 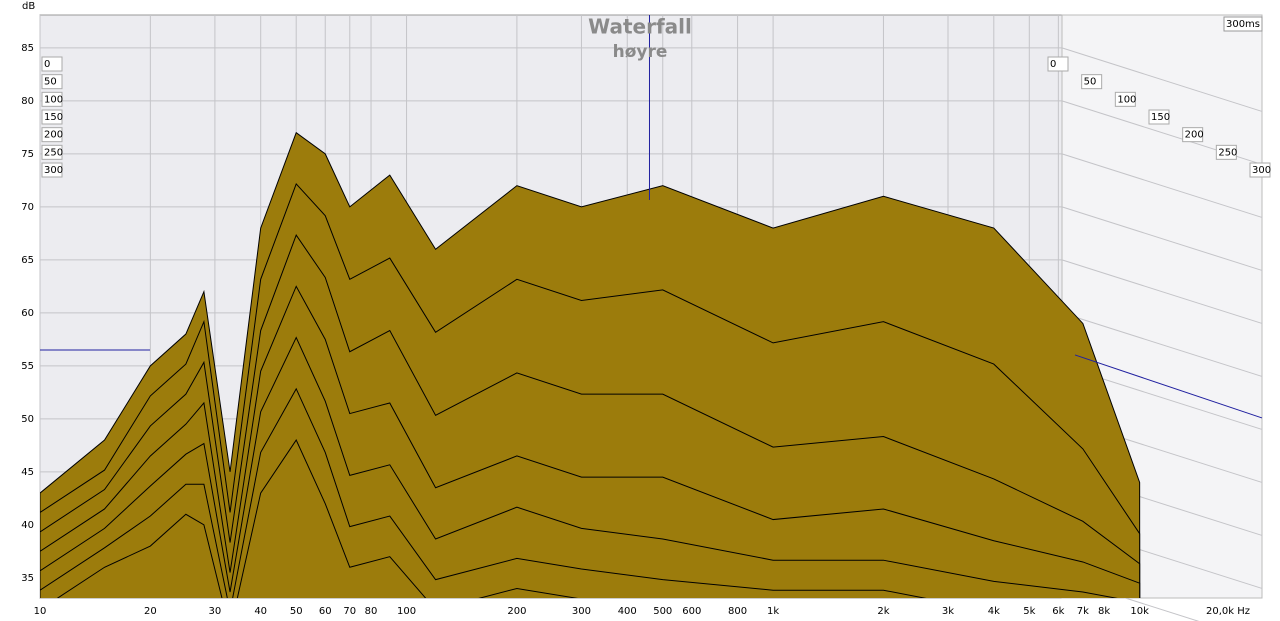 I want to click on x-tick-label: 100, so click(x=406, y=611).